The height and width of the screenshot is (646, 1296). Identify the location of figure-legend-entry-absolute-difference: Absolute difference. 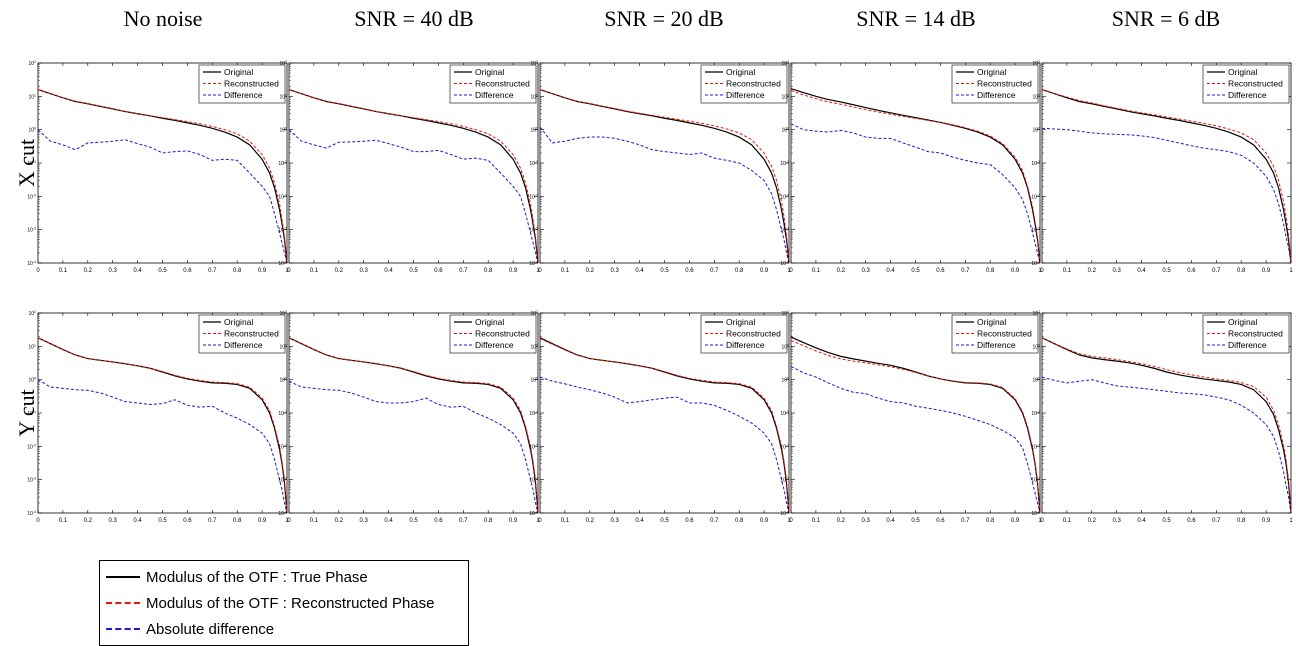
(190, 629).